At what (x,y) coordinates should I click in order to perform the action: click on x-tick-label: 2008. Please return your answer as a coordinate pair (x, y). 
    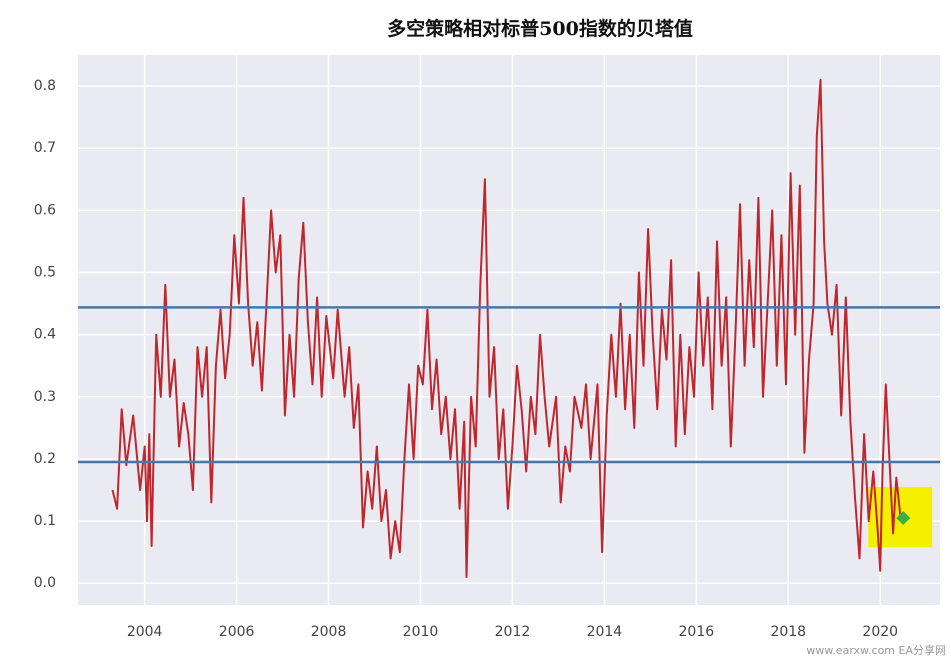
    Looking at the image, I should click on (329, 632).